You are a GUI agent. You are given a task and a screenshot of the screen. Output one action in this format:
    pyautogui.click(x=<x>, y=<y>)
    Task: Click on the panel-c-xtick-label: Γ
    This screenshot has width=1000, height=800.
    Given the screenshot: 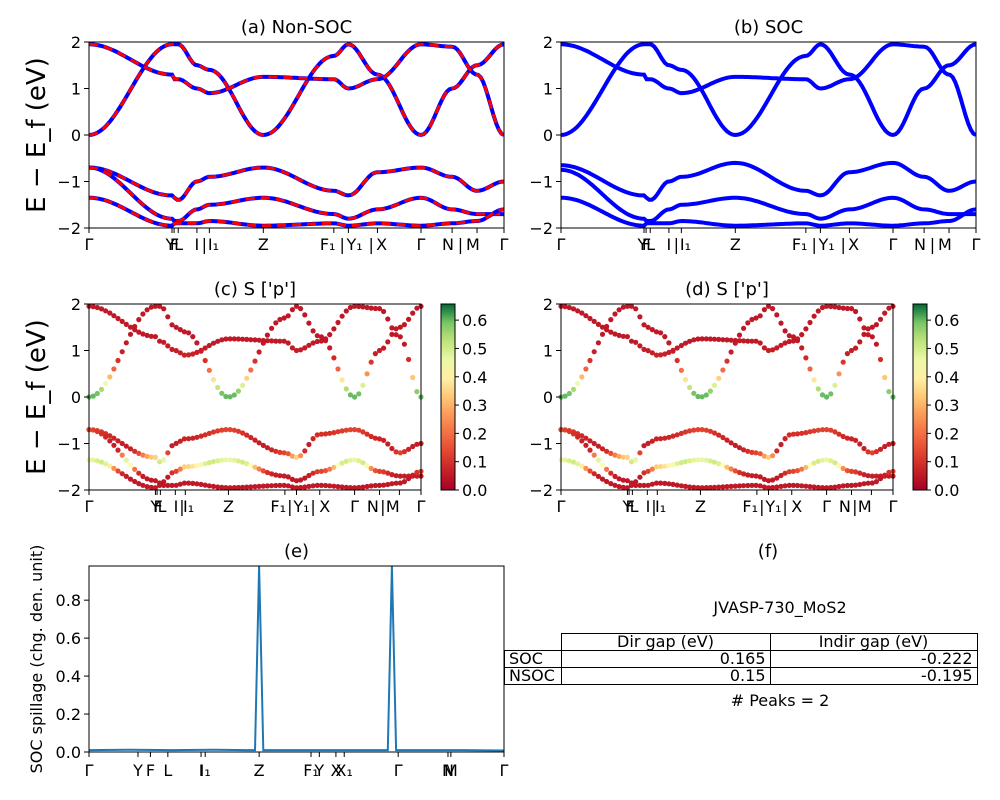 What is the action you would take?
    pyautogui.click(x=354, y=506)
    